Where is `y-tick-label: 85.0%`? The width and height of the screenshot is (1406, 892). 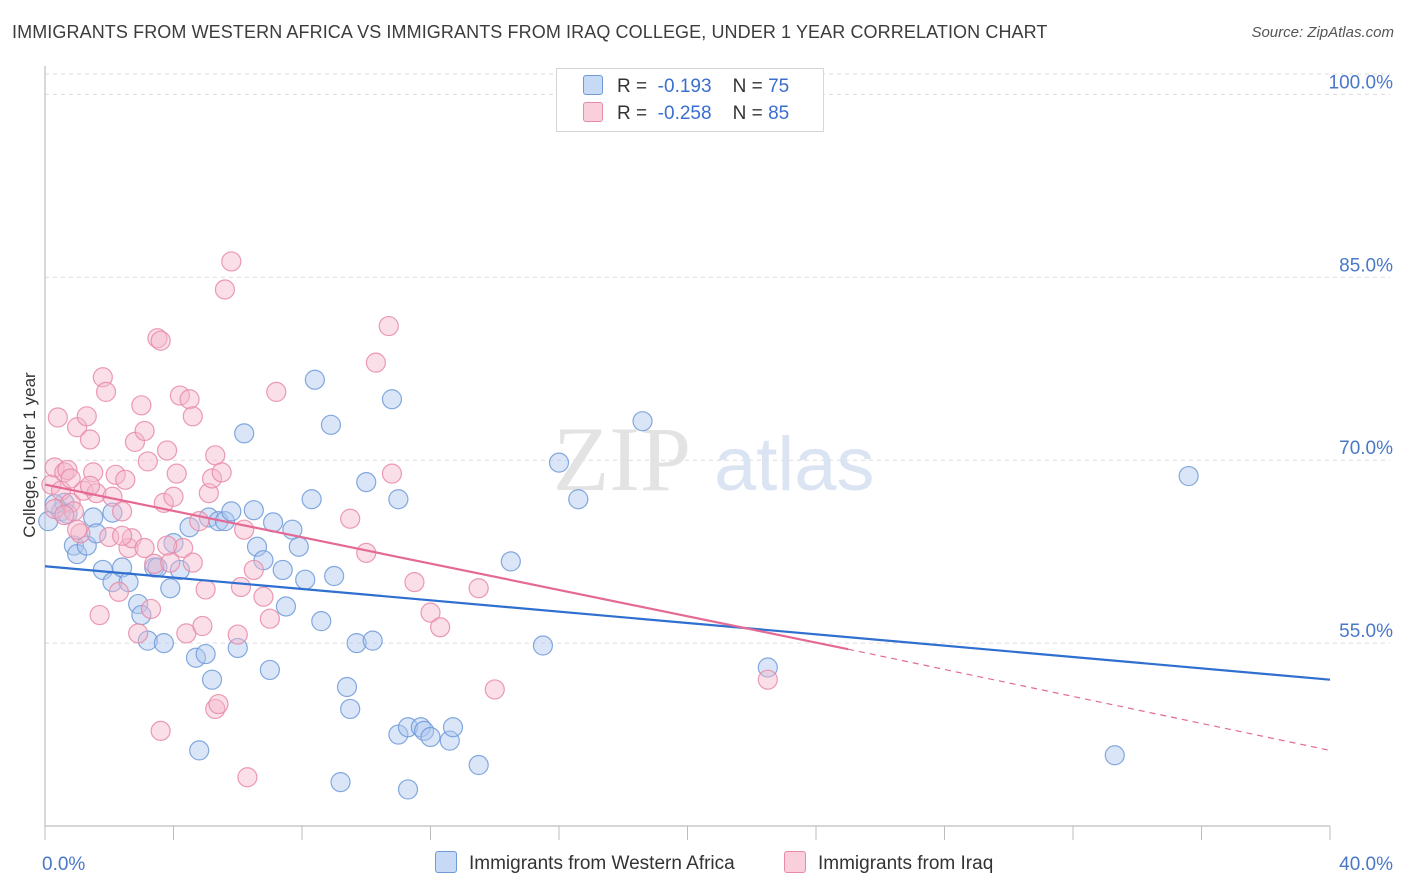
y-tick-label: 85.0% is located at coordinates (1366, 265).